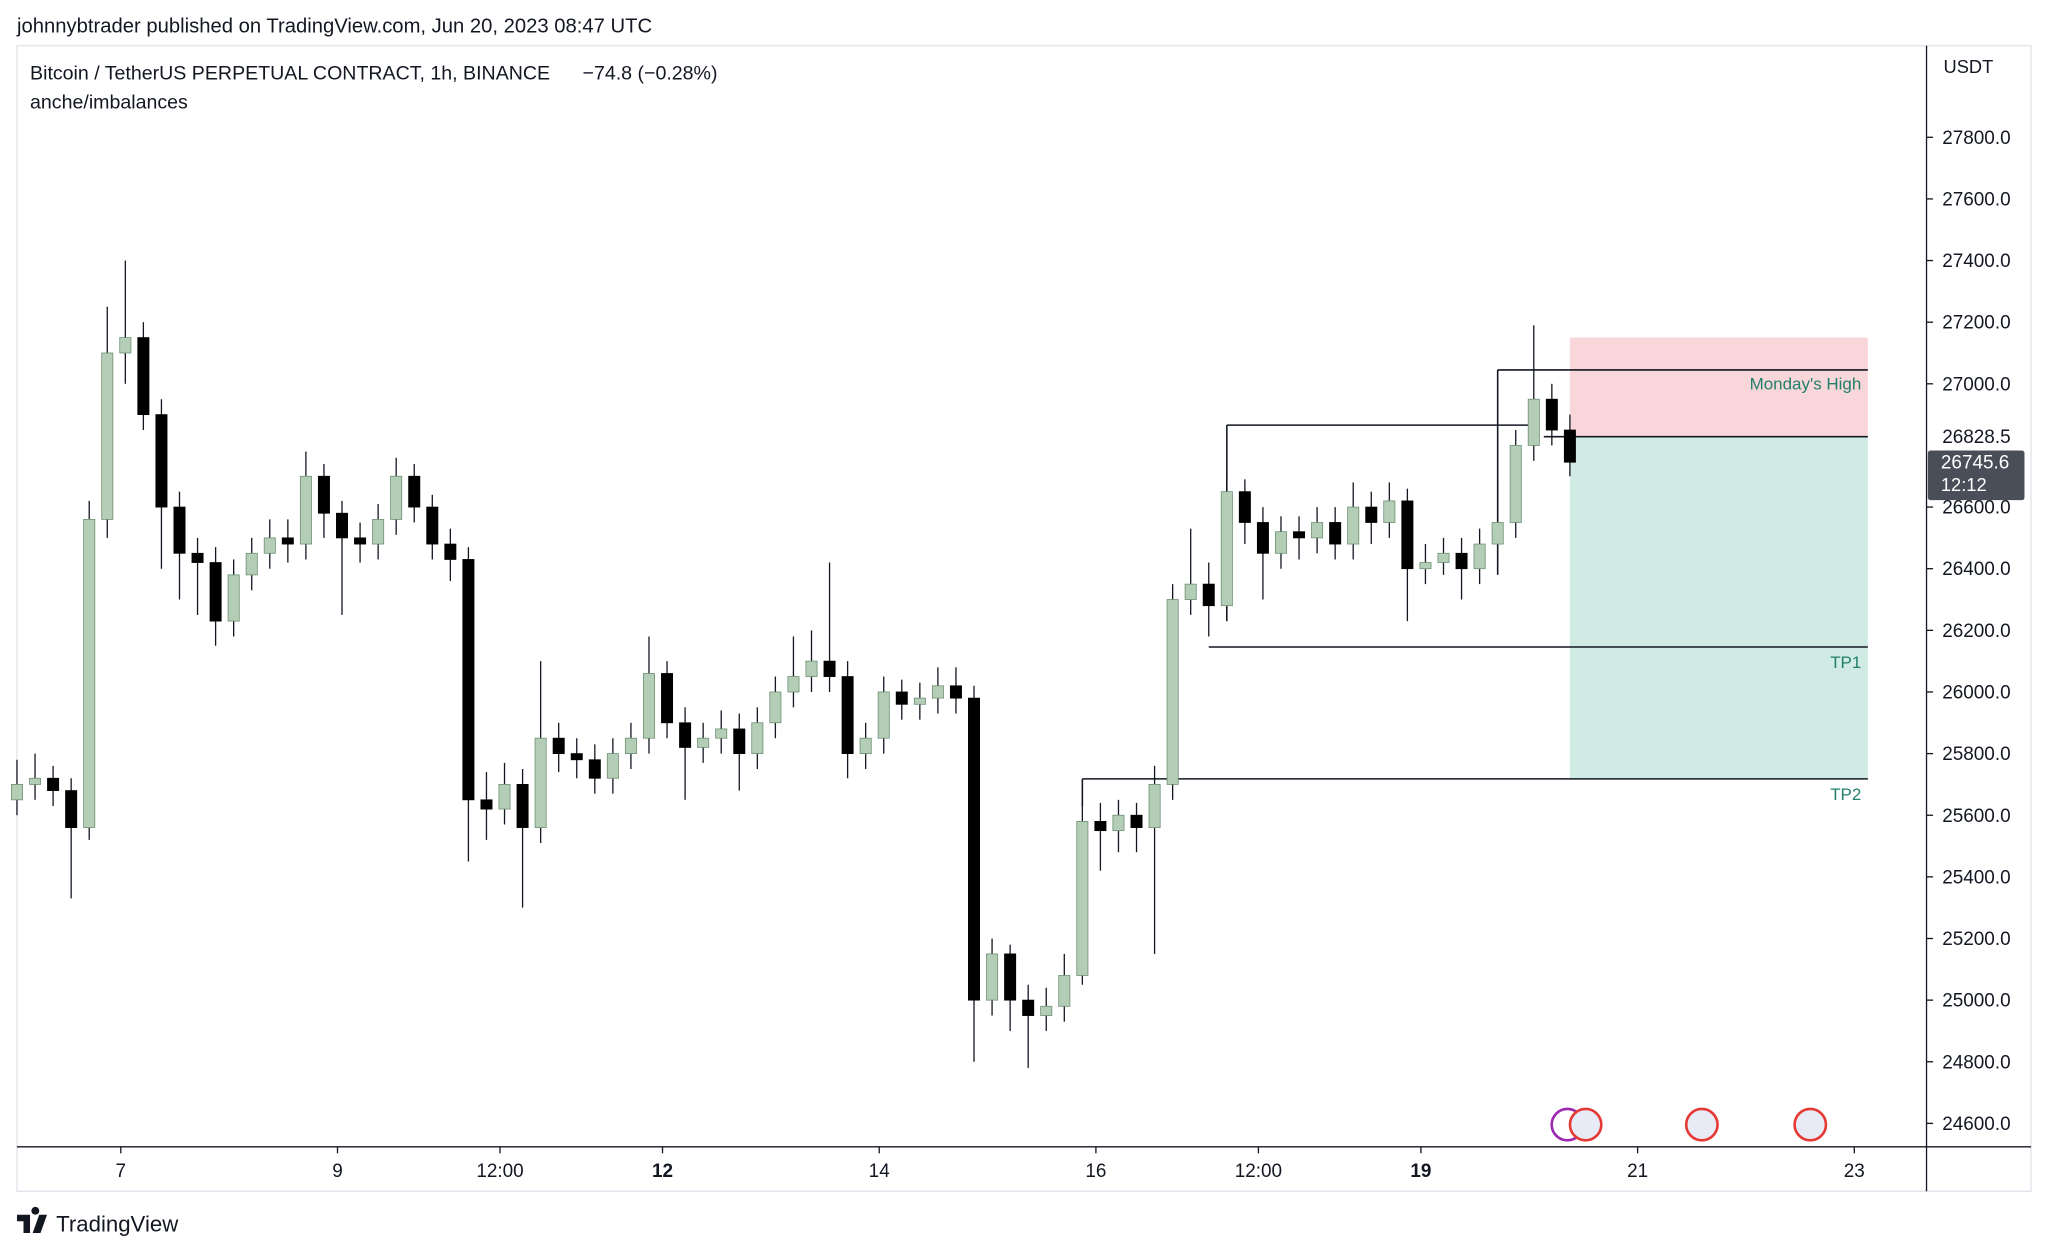 The height and width of the screenshot is (1257, 2048). I want to click on logo-mark, so click(32, 1220).